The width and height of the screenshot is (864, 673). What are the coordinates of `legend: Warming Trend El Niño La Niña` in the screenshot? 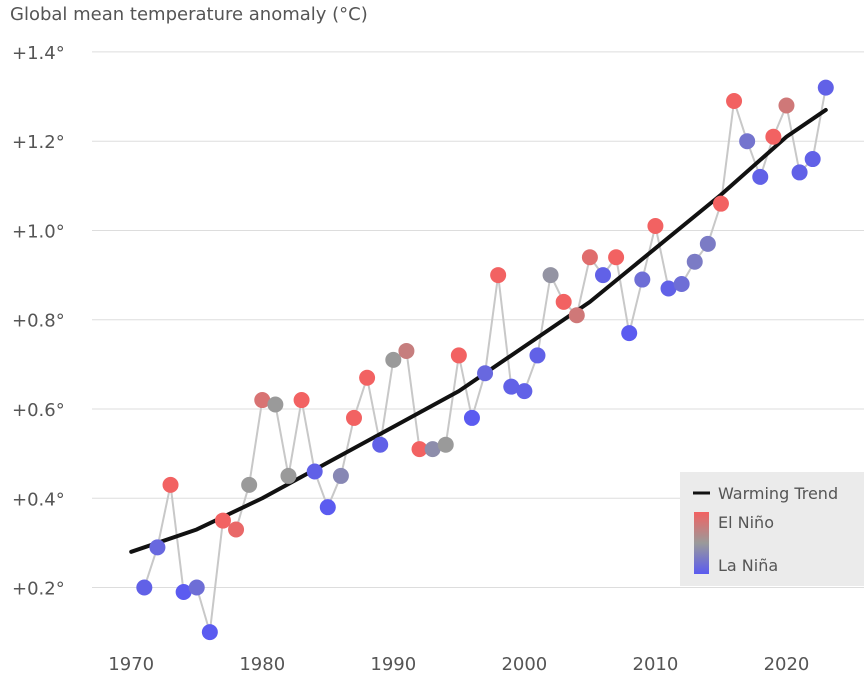 It's located at (772, 529).